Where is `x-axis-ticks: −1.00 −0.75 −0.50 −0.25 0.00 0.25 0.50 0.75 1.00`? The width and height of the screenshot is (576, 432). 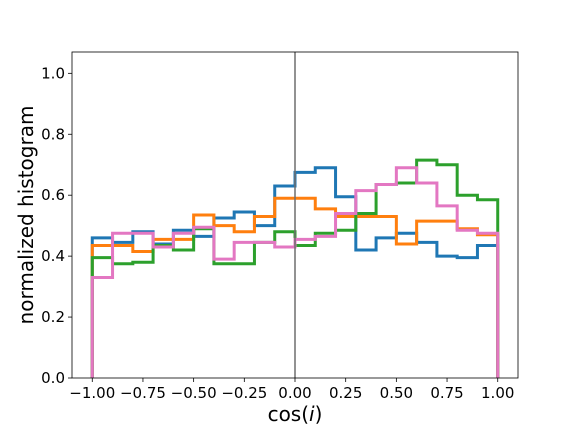
x-axis-ticks: −1.00 −0.75 −0.50 −0.25 0.00 0.25 0.50 0.75 1.00 is located at coordinates (291, 390).